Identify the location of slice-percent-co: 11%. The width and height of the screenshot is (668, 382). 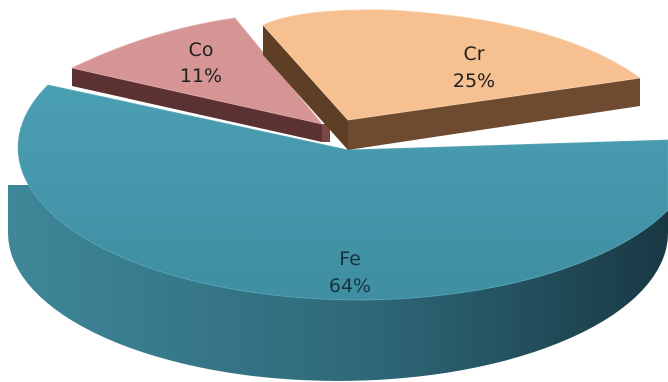
(201, 76).